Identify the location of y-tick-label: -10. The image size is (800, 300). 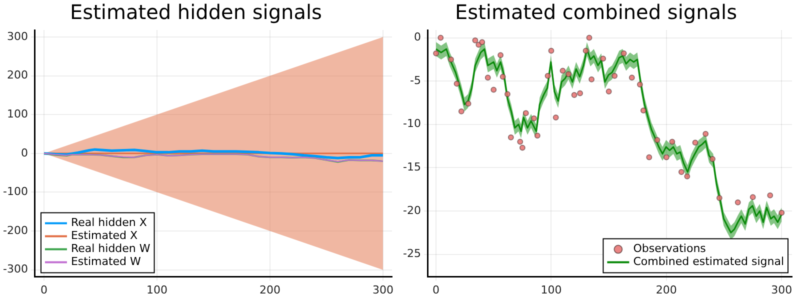
(412, 123).